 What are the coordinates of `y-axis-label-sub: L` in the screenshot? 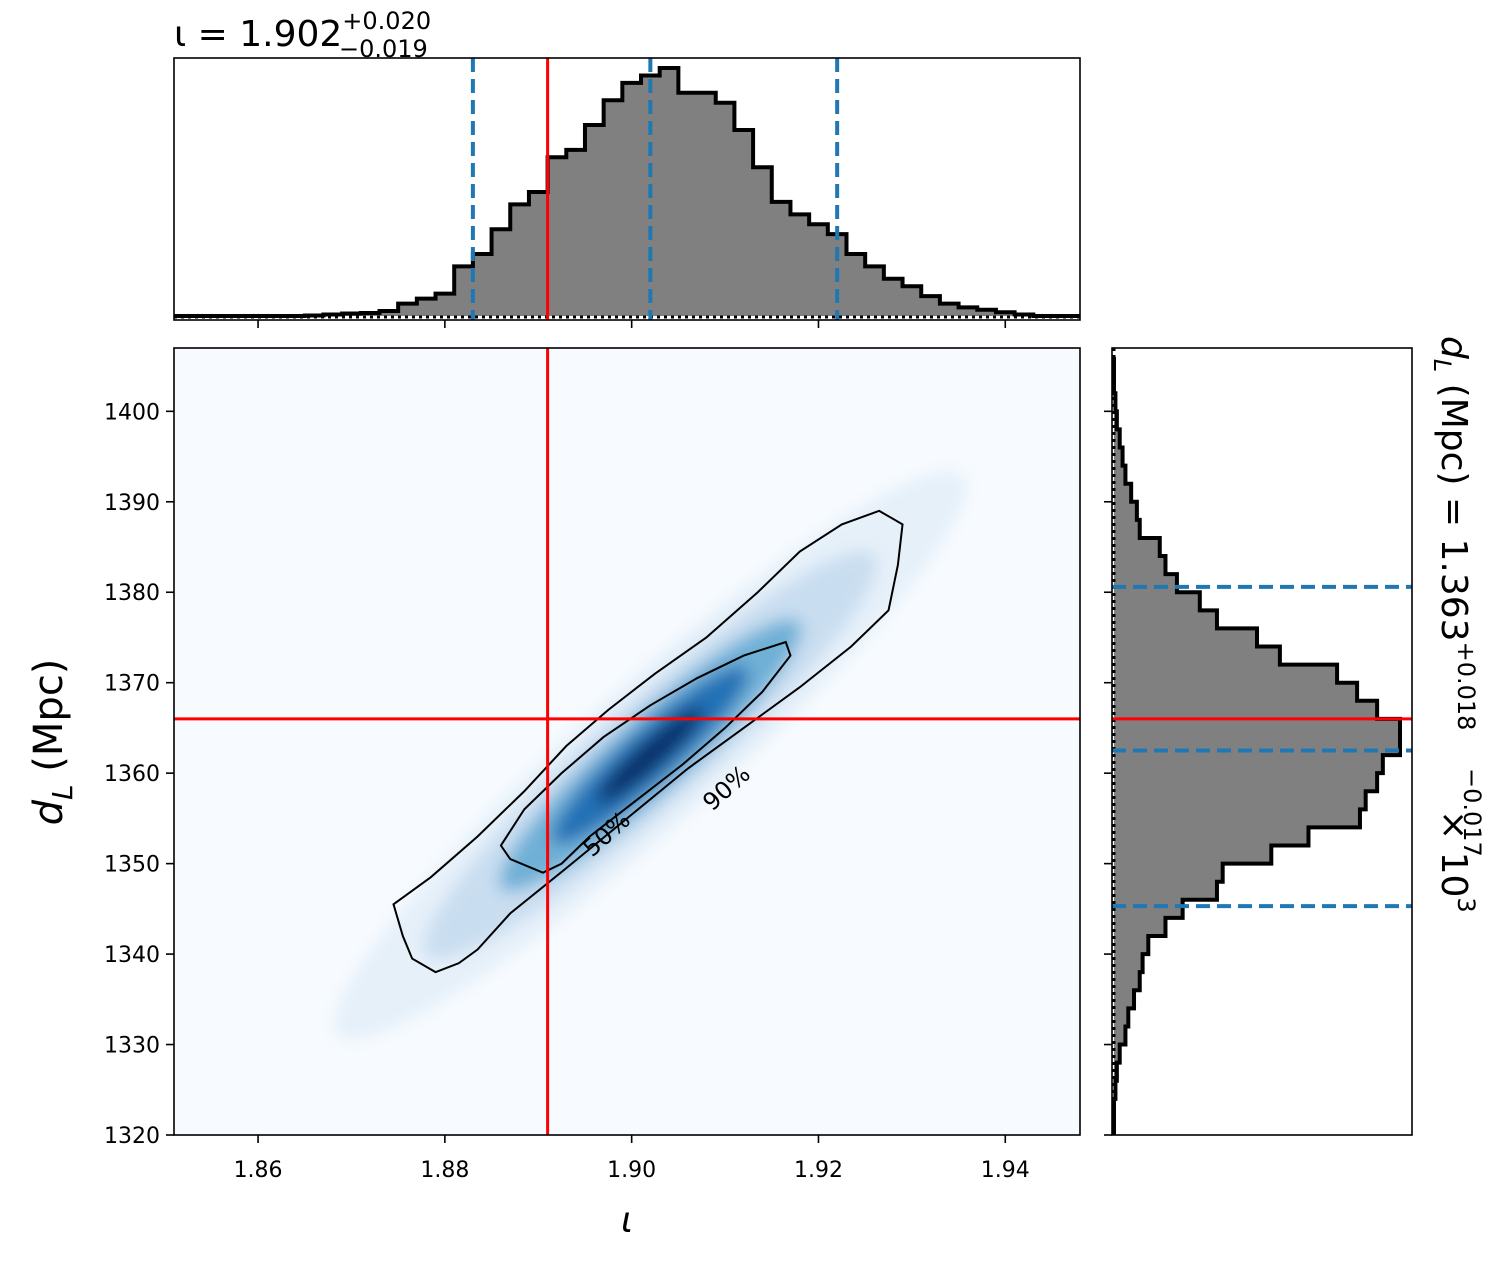 It's located at (62, 792).